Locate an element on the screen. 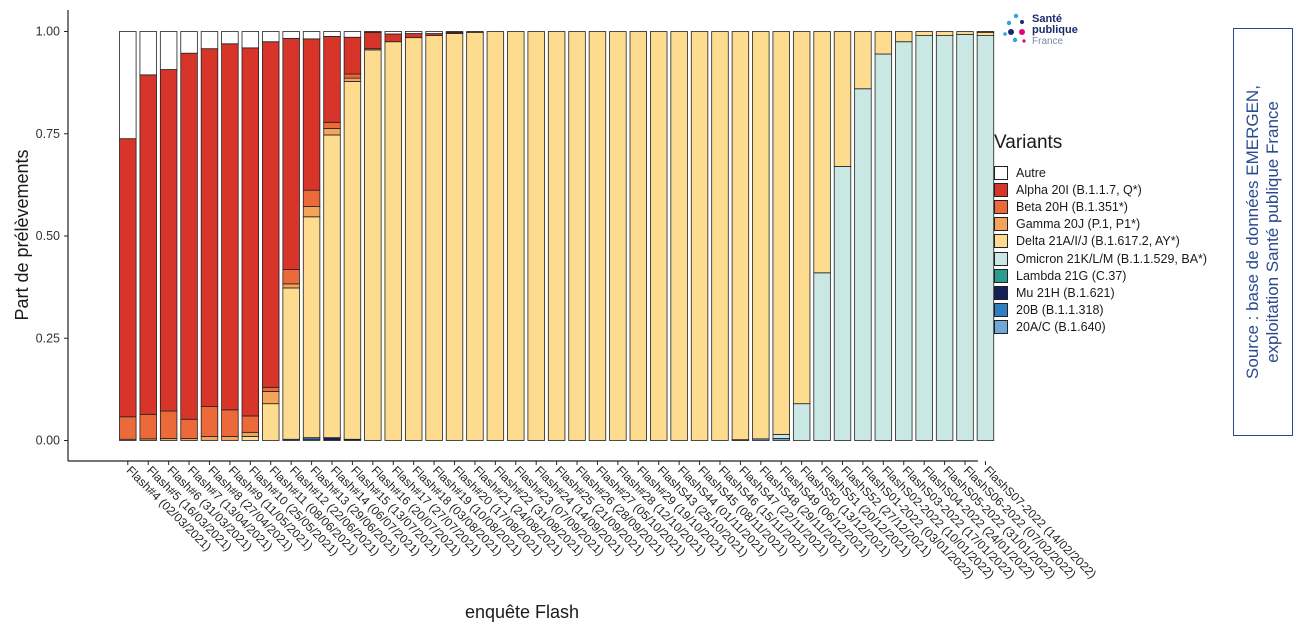  legend-item: 20A/C (B.1.640) is located at coordinates (1100, 327).